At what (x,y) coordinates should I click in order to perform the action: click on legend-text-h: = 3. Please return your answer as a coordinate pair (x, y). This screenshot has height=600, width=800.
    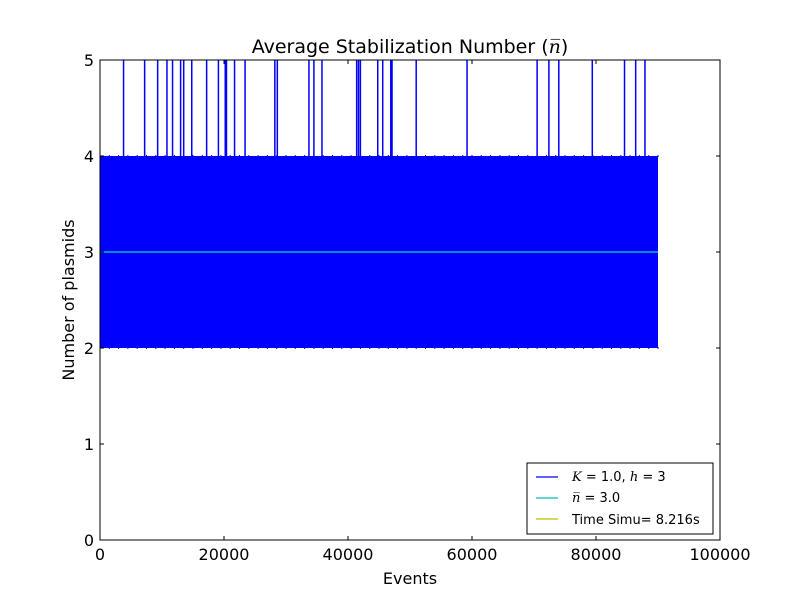
    Looking at the image, I should click on (651, 477).